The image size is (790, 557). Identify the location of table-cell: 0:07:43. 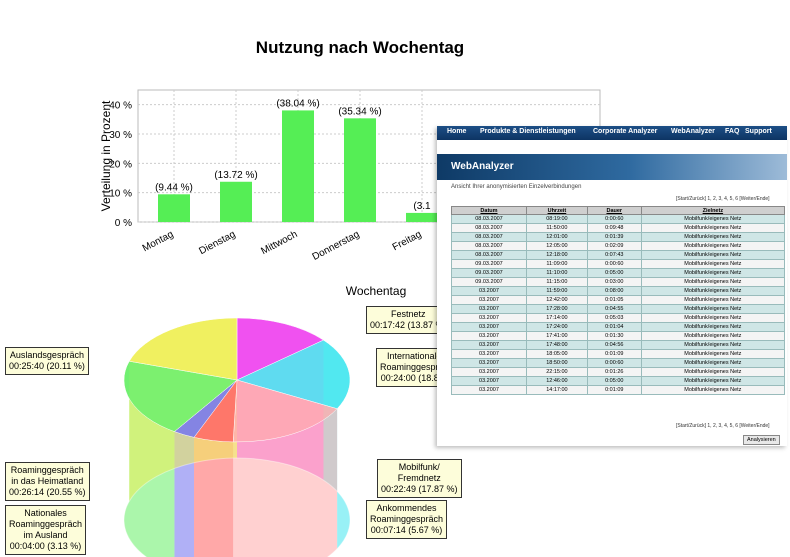
(614, 255).